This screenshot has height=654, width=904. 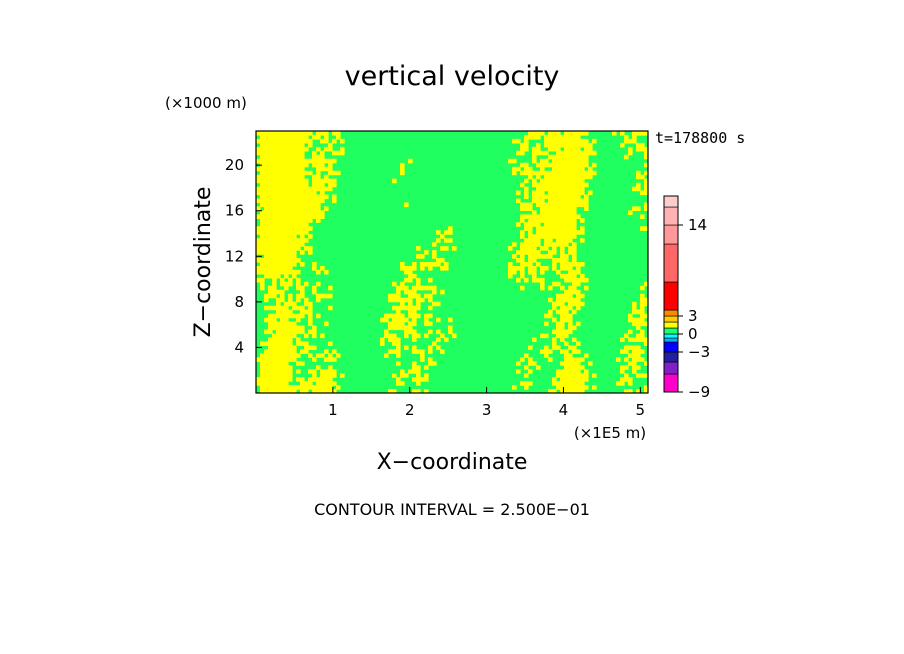 What do you see at coordinates (686, 298) in the screenshot?
I see `colorbar: 14 30−3 −9` at bounding box center [686, 298].